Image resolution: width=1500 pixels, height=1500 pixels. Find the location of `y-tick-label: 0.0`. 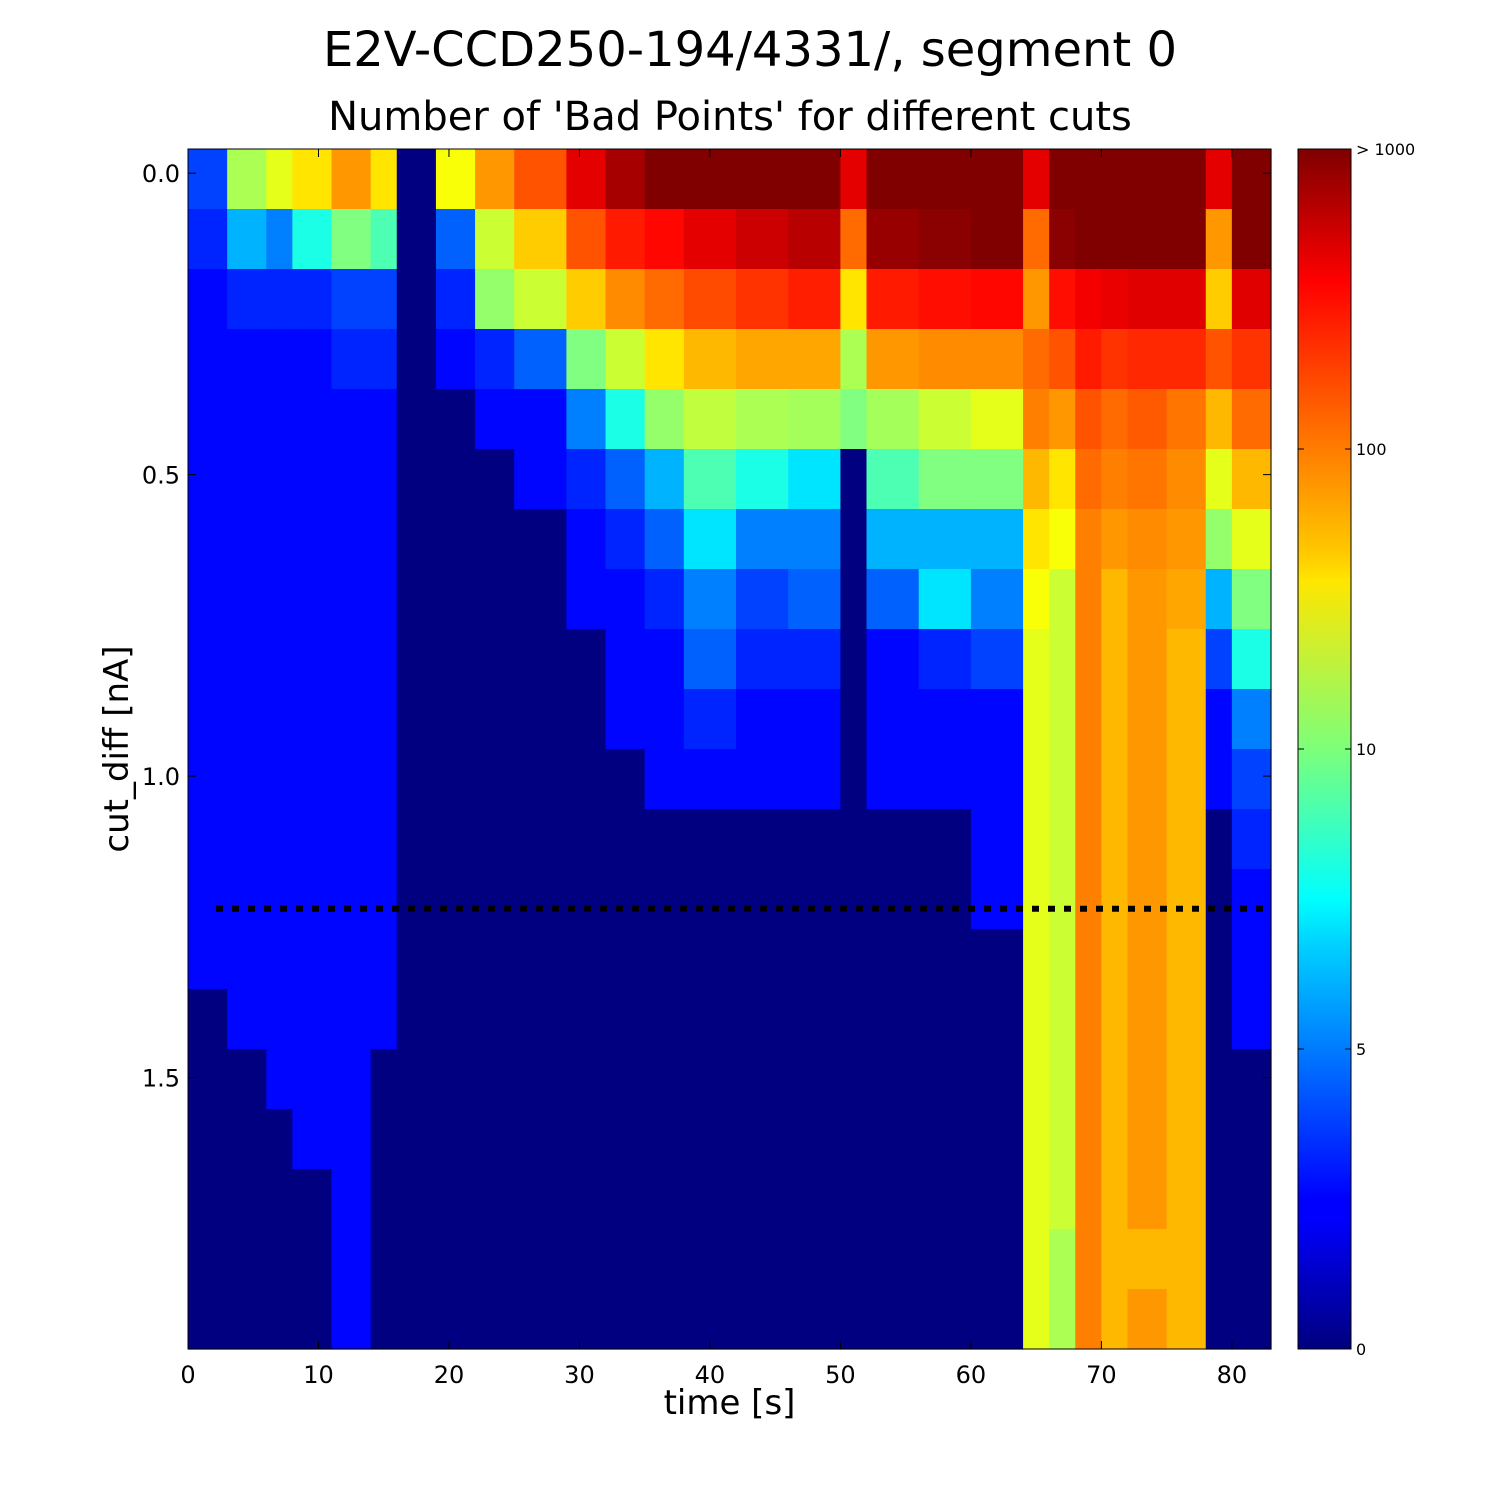

y-tick-label: 0.0 is located at coordinates (161, 174).